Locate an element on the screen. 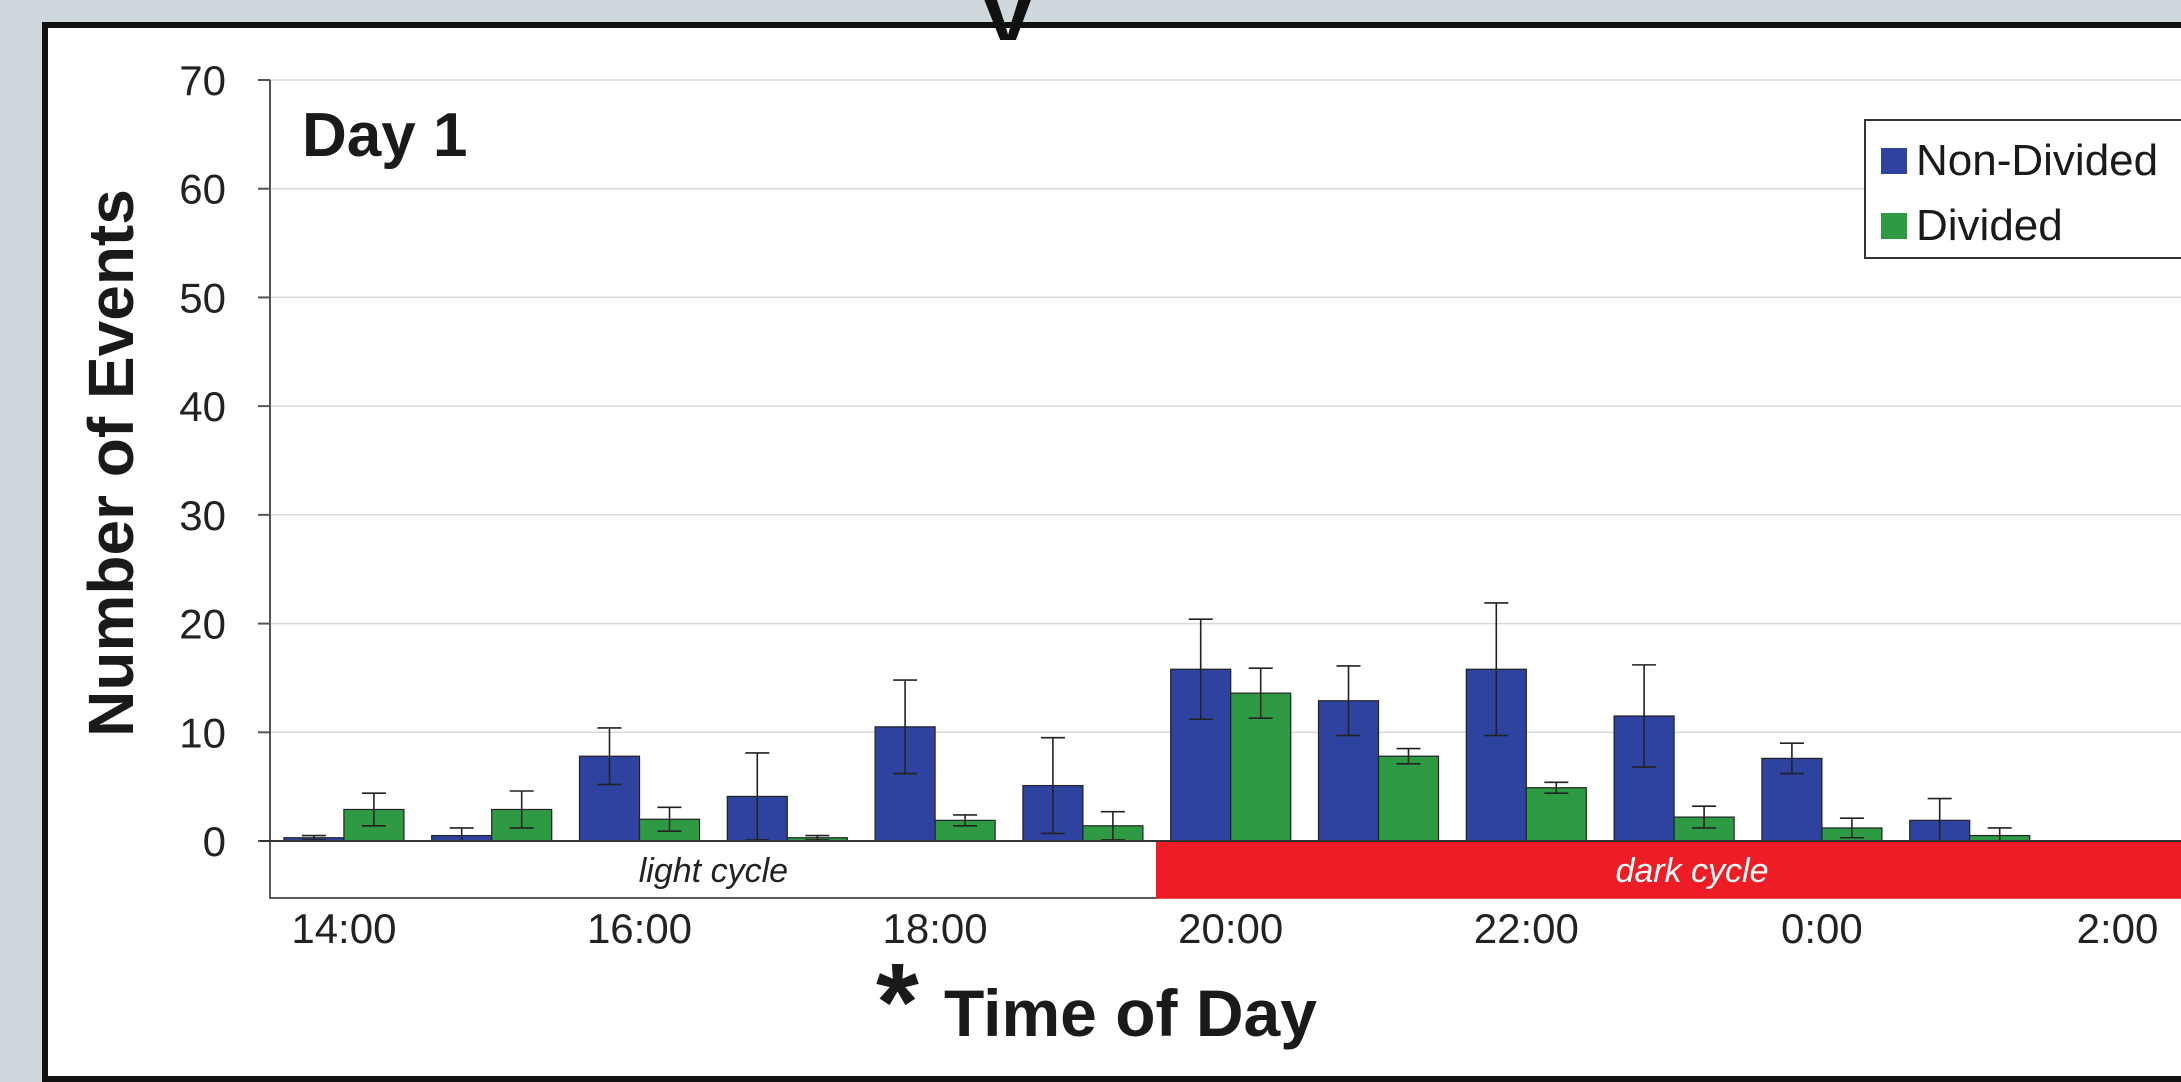 The height and width of the screenshot is (1082, 2181). x-tick-label: 20:00 is located at coordinates (1230, 928).